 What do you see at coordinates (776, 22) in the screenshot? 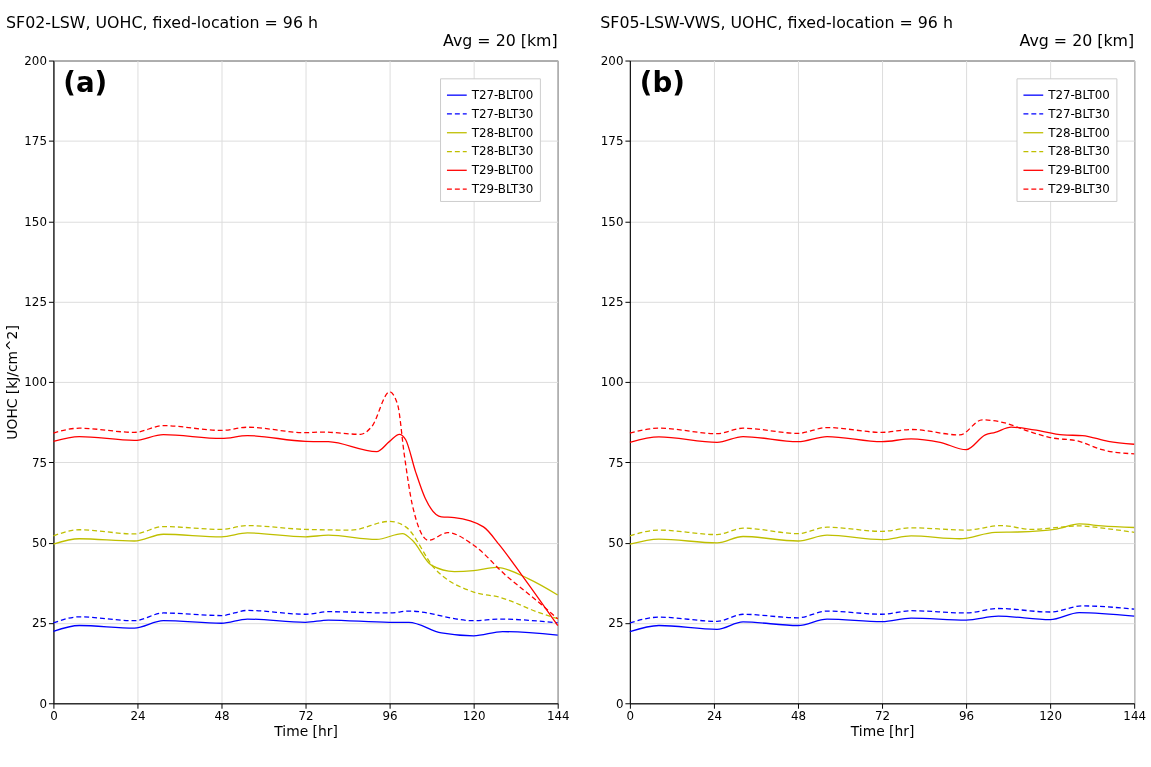
I see `chart-title: SF05-LSW-VWS, UOHC, fixed-location = 96 h` at bounding box center [776, 22].